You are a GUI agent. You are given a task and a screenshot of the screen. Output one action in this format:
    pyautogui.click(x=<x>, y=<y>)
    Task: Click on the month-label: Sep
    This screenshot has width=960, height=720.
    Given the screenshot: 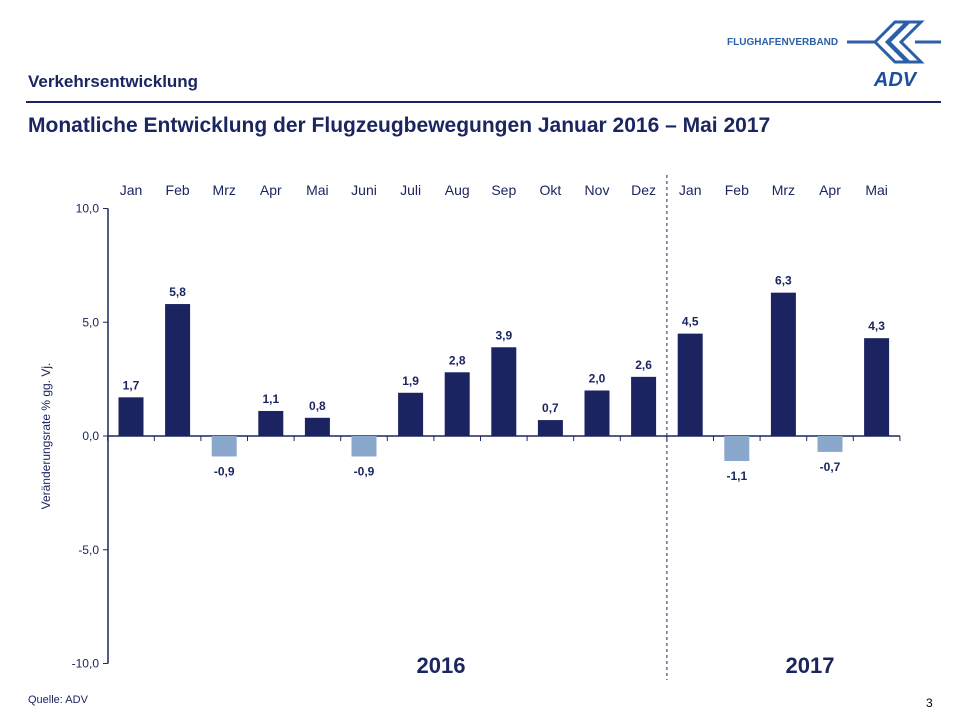 What is the action you would take?
    pyautogui.click(x=503, y=190)
    